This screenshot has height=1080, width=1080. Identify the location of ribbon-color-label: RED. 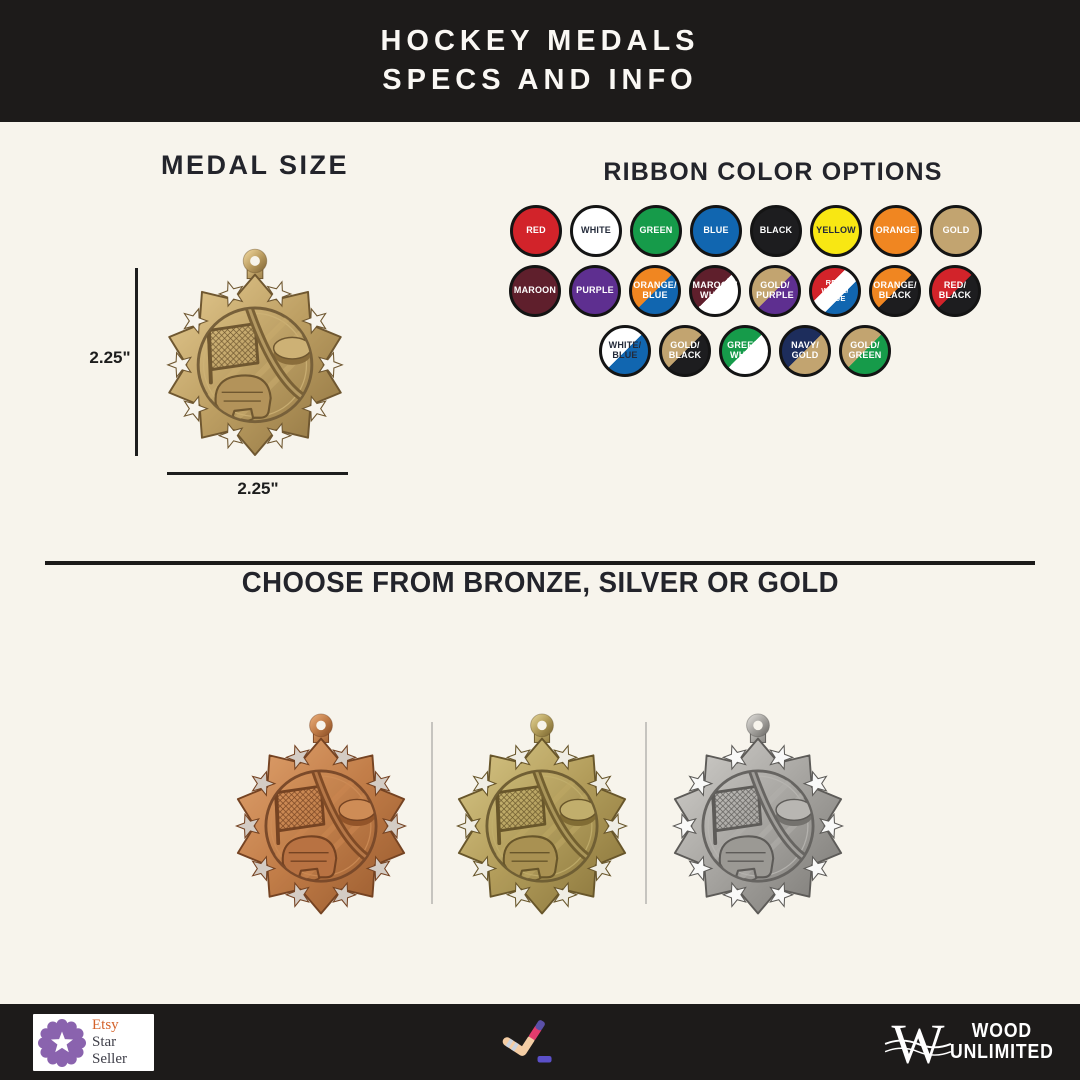
(536, 230).